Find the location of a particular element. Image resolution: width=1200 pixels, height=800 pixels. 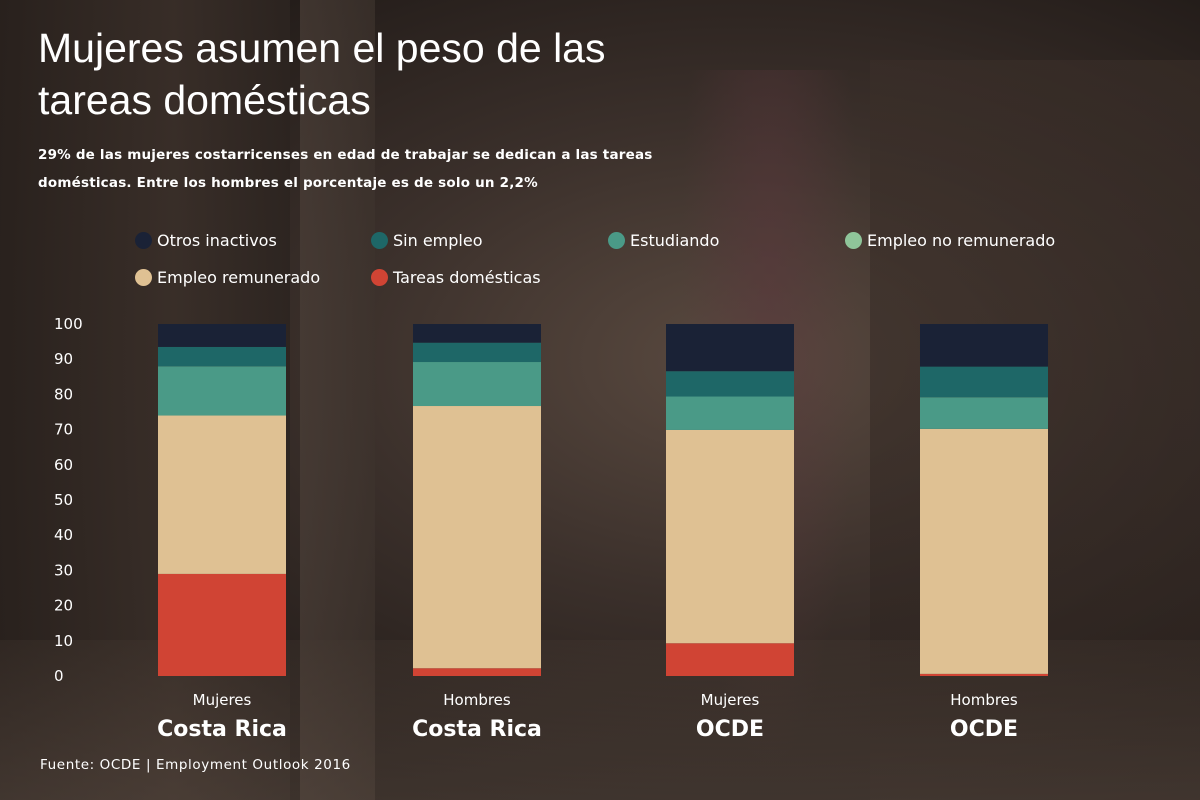

legend-item: Empleo no remunerado is located at coordinates (950, 240).